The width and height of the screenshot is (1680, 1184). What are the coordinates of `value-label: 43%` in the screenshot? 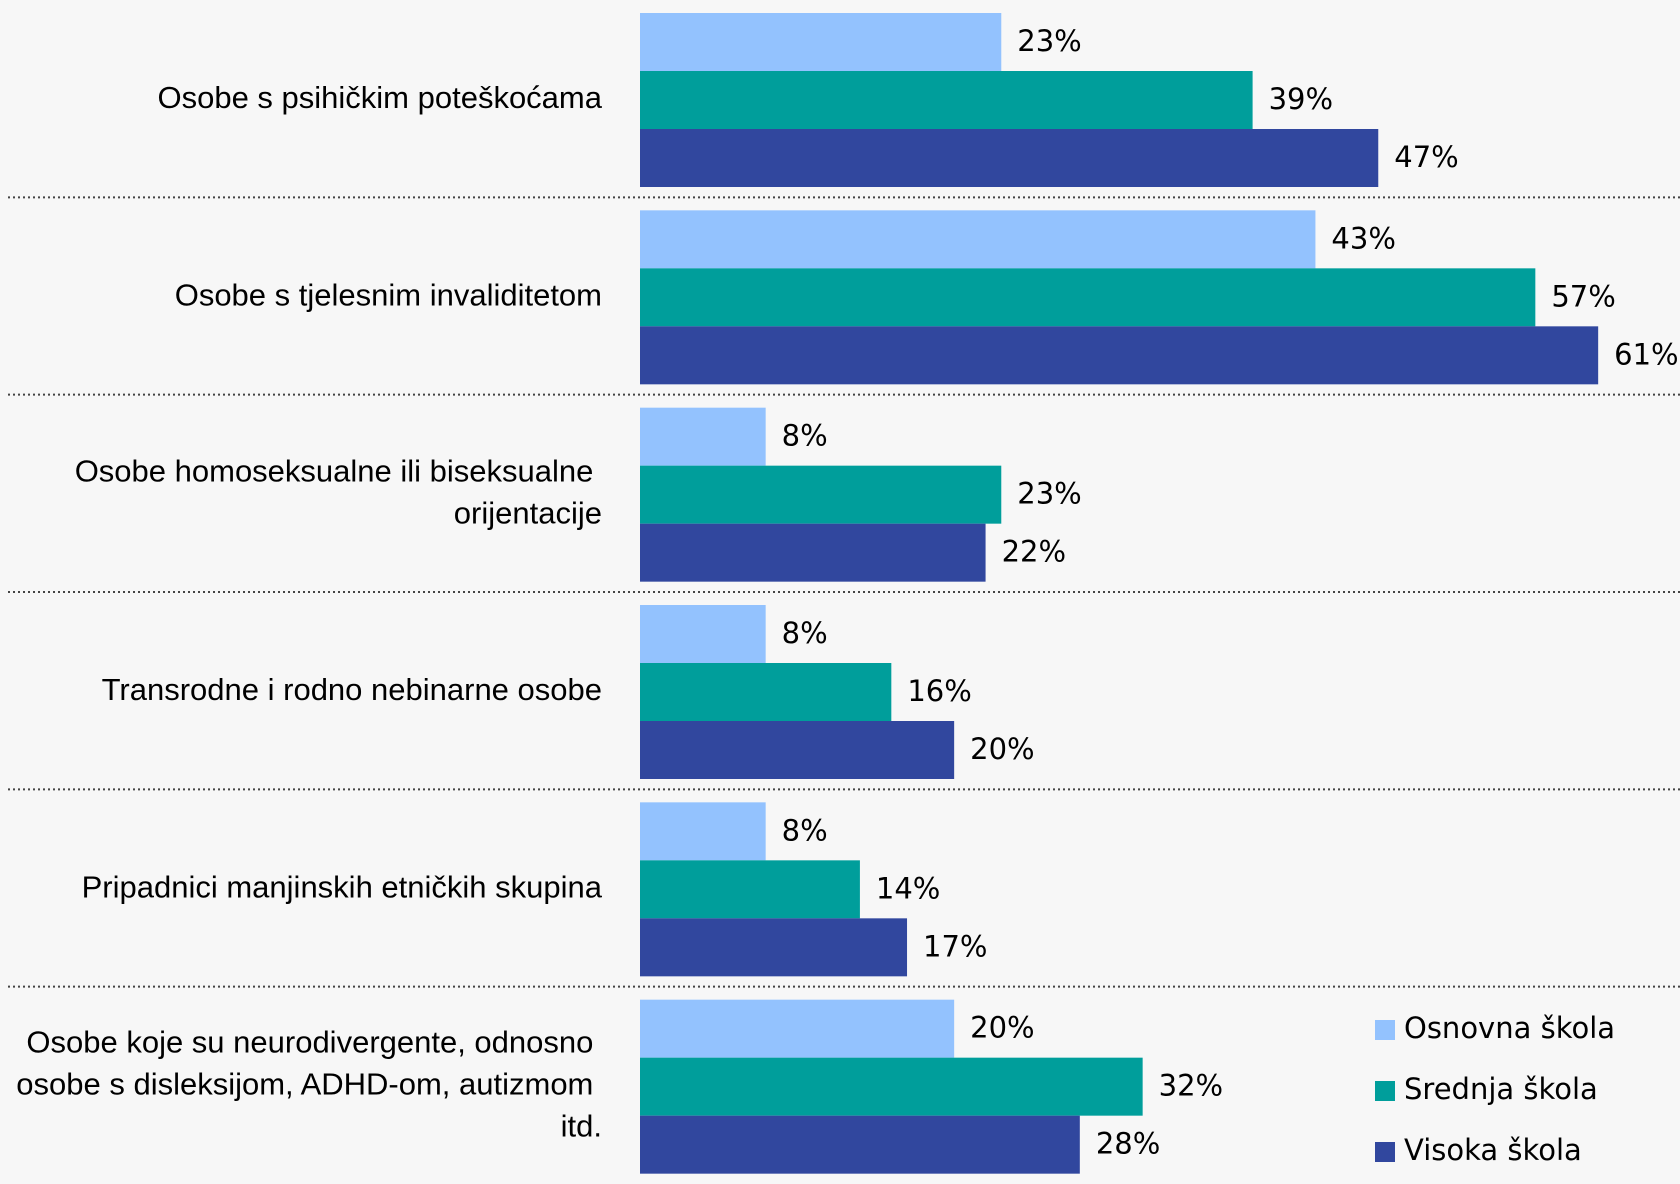 It's located at (1363, 238).